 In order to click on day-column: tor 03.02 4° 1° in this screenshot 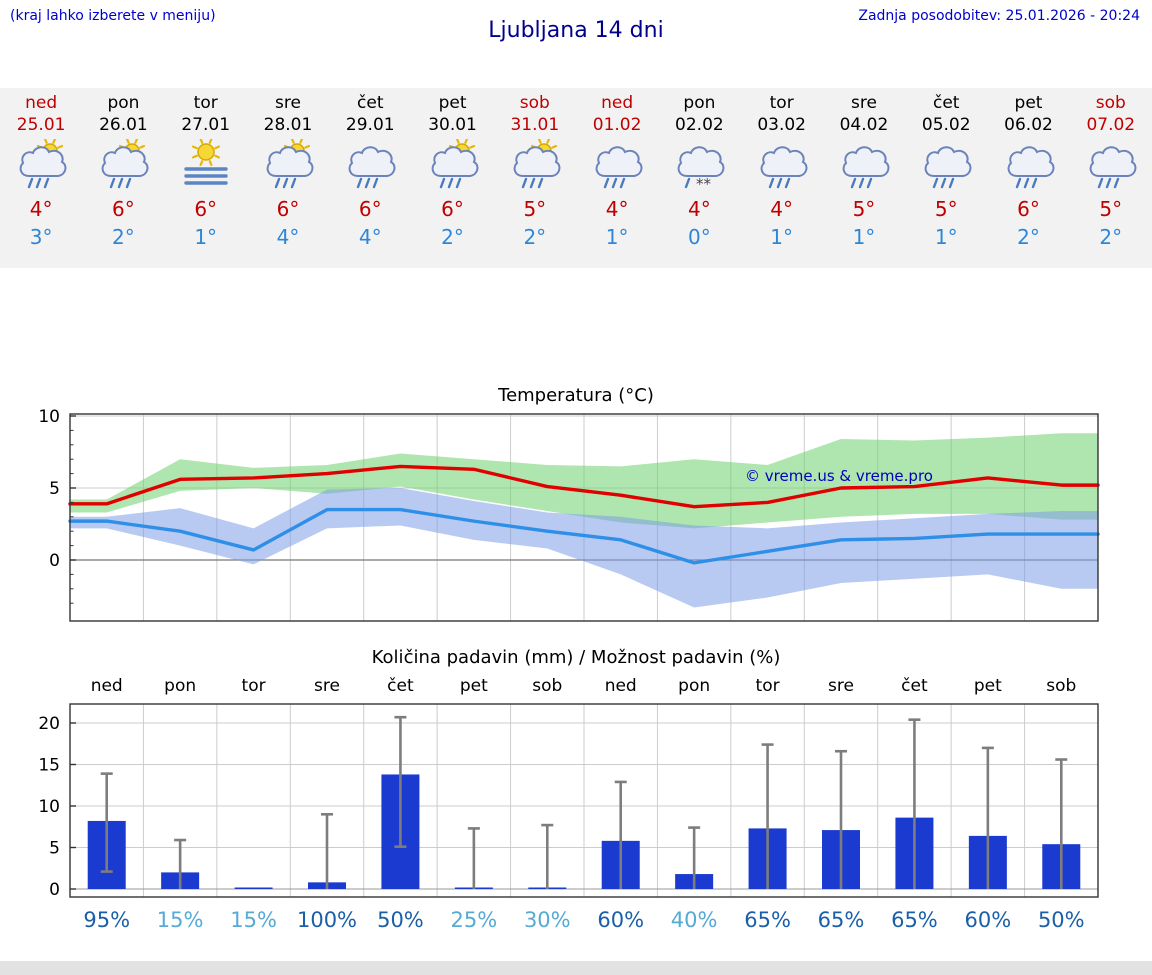, I will do `click(782, 178)`.